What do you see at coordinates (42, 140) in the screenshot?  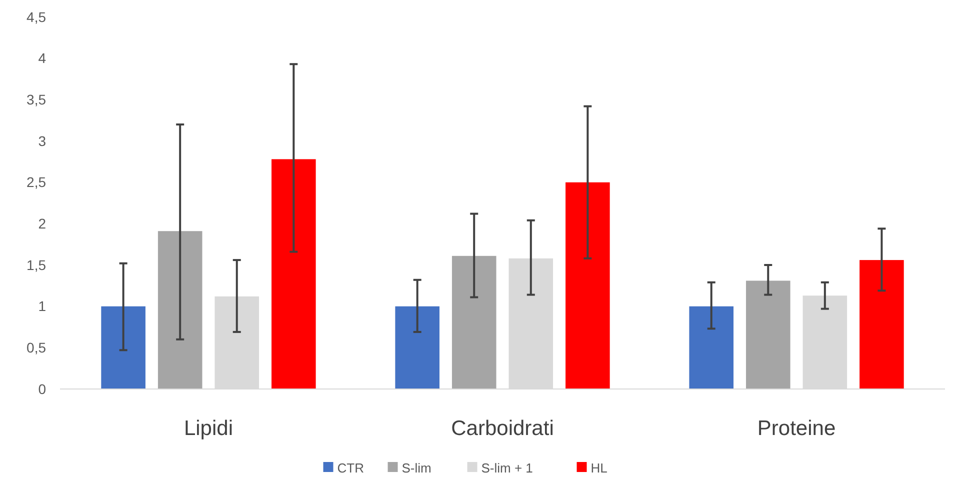 I see `y-tick-label: 3` at bounding box center [42, 140].